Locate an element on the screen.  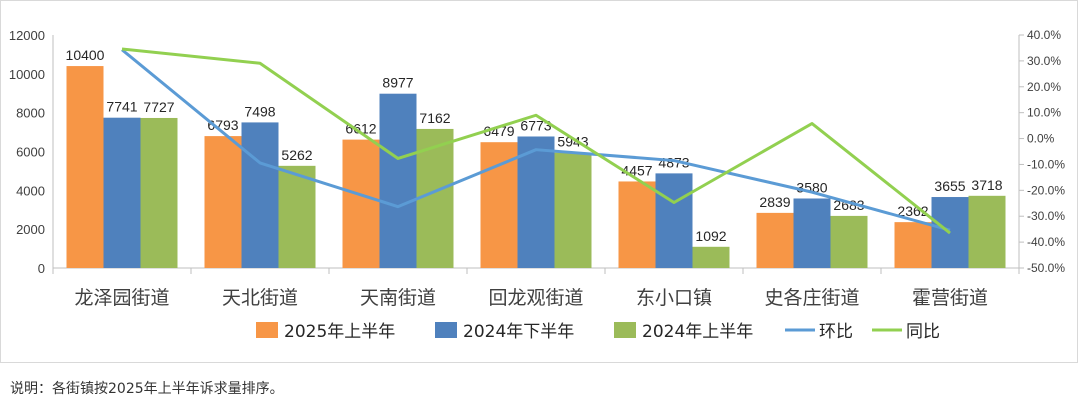
y-tick-label: 8000 is located at coordinates (30, 113).